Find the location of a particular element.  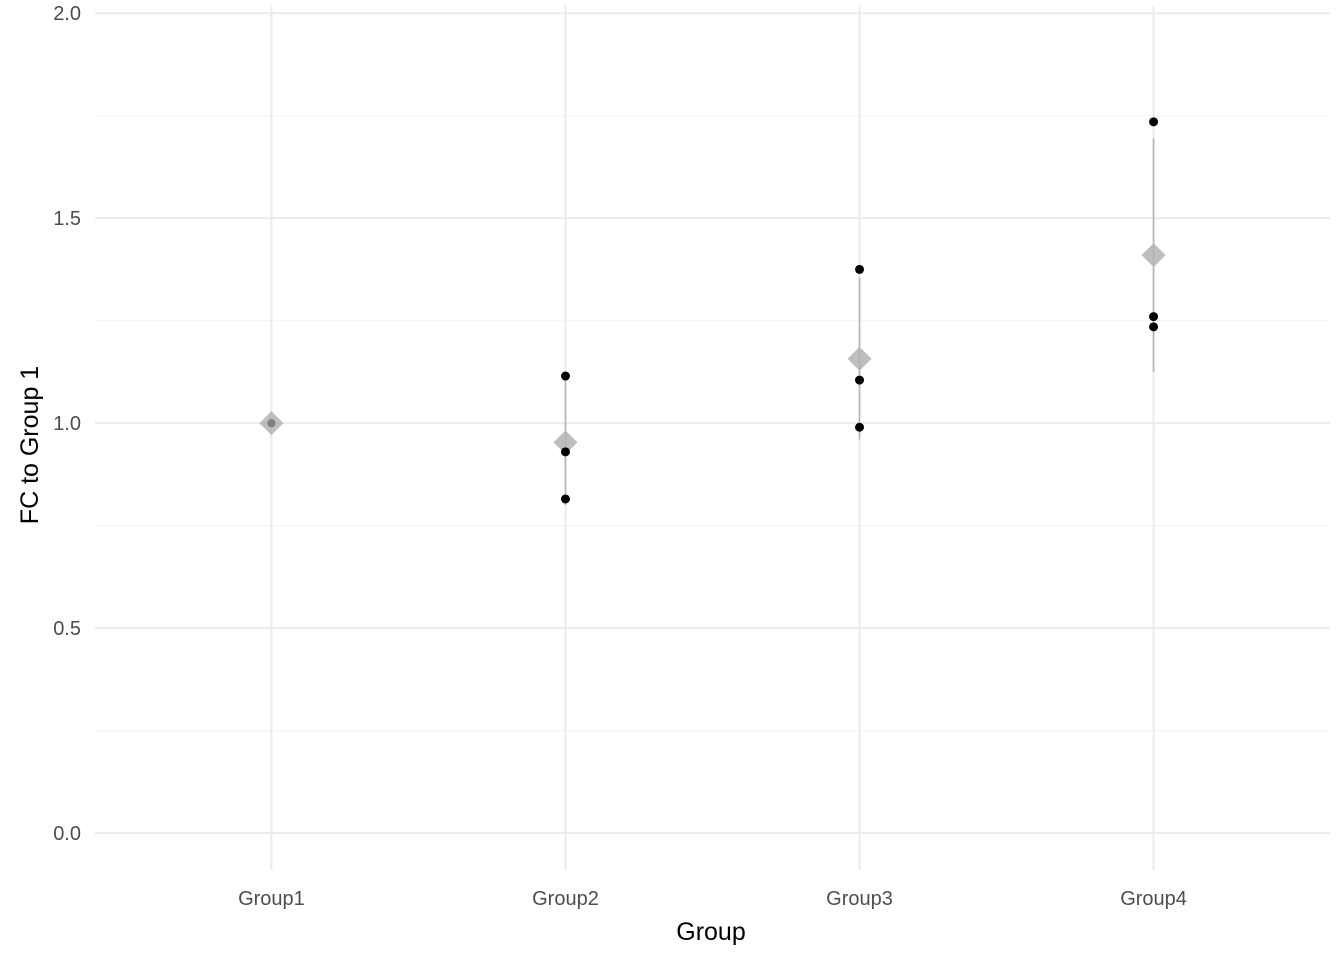

y-tick-label: 2.0 is located at coordinates (67, 14).